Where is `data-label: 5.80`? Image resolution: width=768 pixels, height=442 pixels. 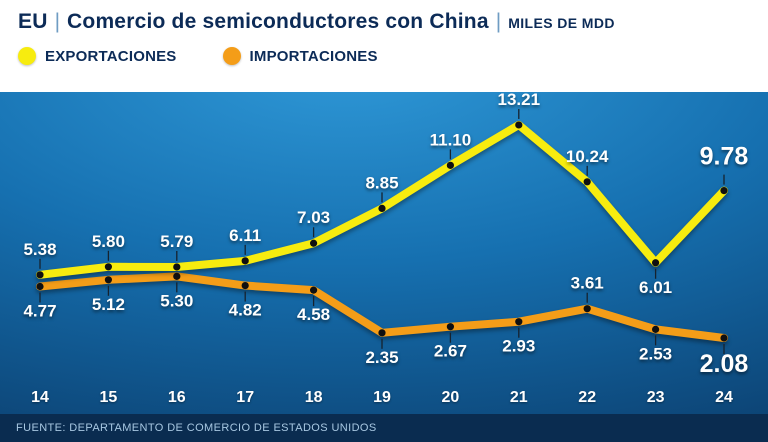 data-label: 5.80 is located at coordinates (108, 241).